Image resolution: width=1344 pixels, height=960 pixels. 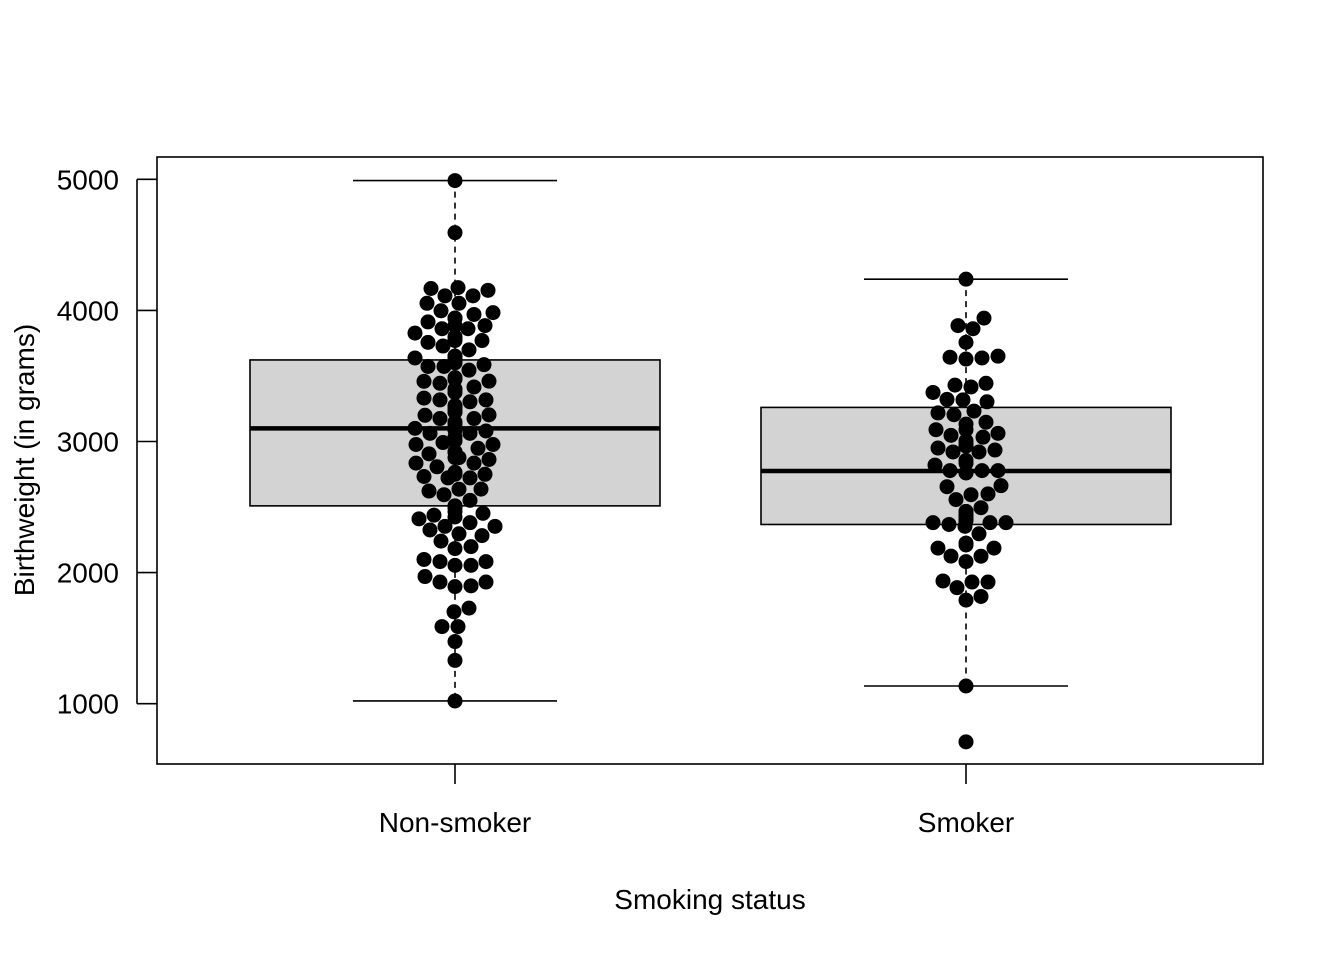 What do you see at coordinates (696, 801) in the screenshot?
I see `x-axis: Non-smoker Smoker` at bounding box center [696, 801].